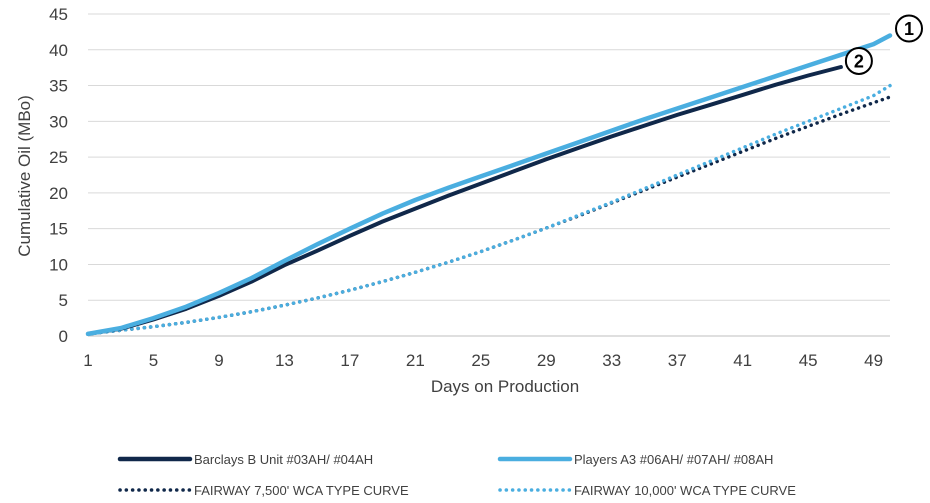 This screenshot has height=503, width=930. Describe the element at coordinates (58, 175) in the screenshot. I see `y-axis-ticks: 0 5 10 15 20 25 30 35 40 45` at that location.